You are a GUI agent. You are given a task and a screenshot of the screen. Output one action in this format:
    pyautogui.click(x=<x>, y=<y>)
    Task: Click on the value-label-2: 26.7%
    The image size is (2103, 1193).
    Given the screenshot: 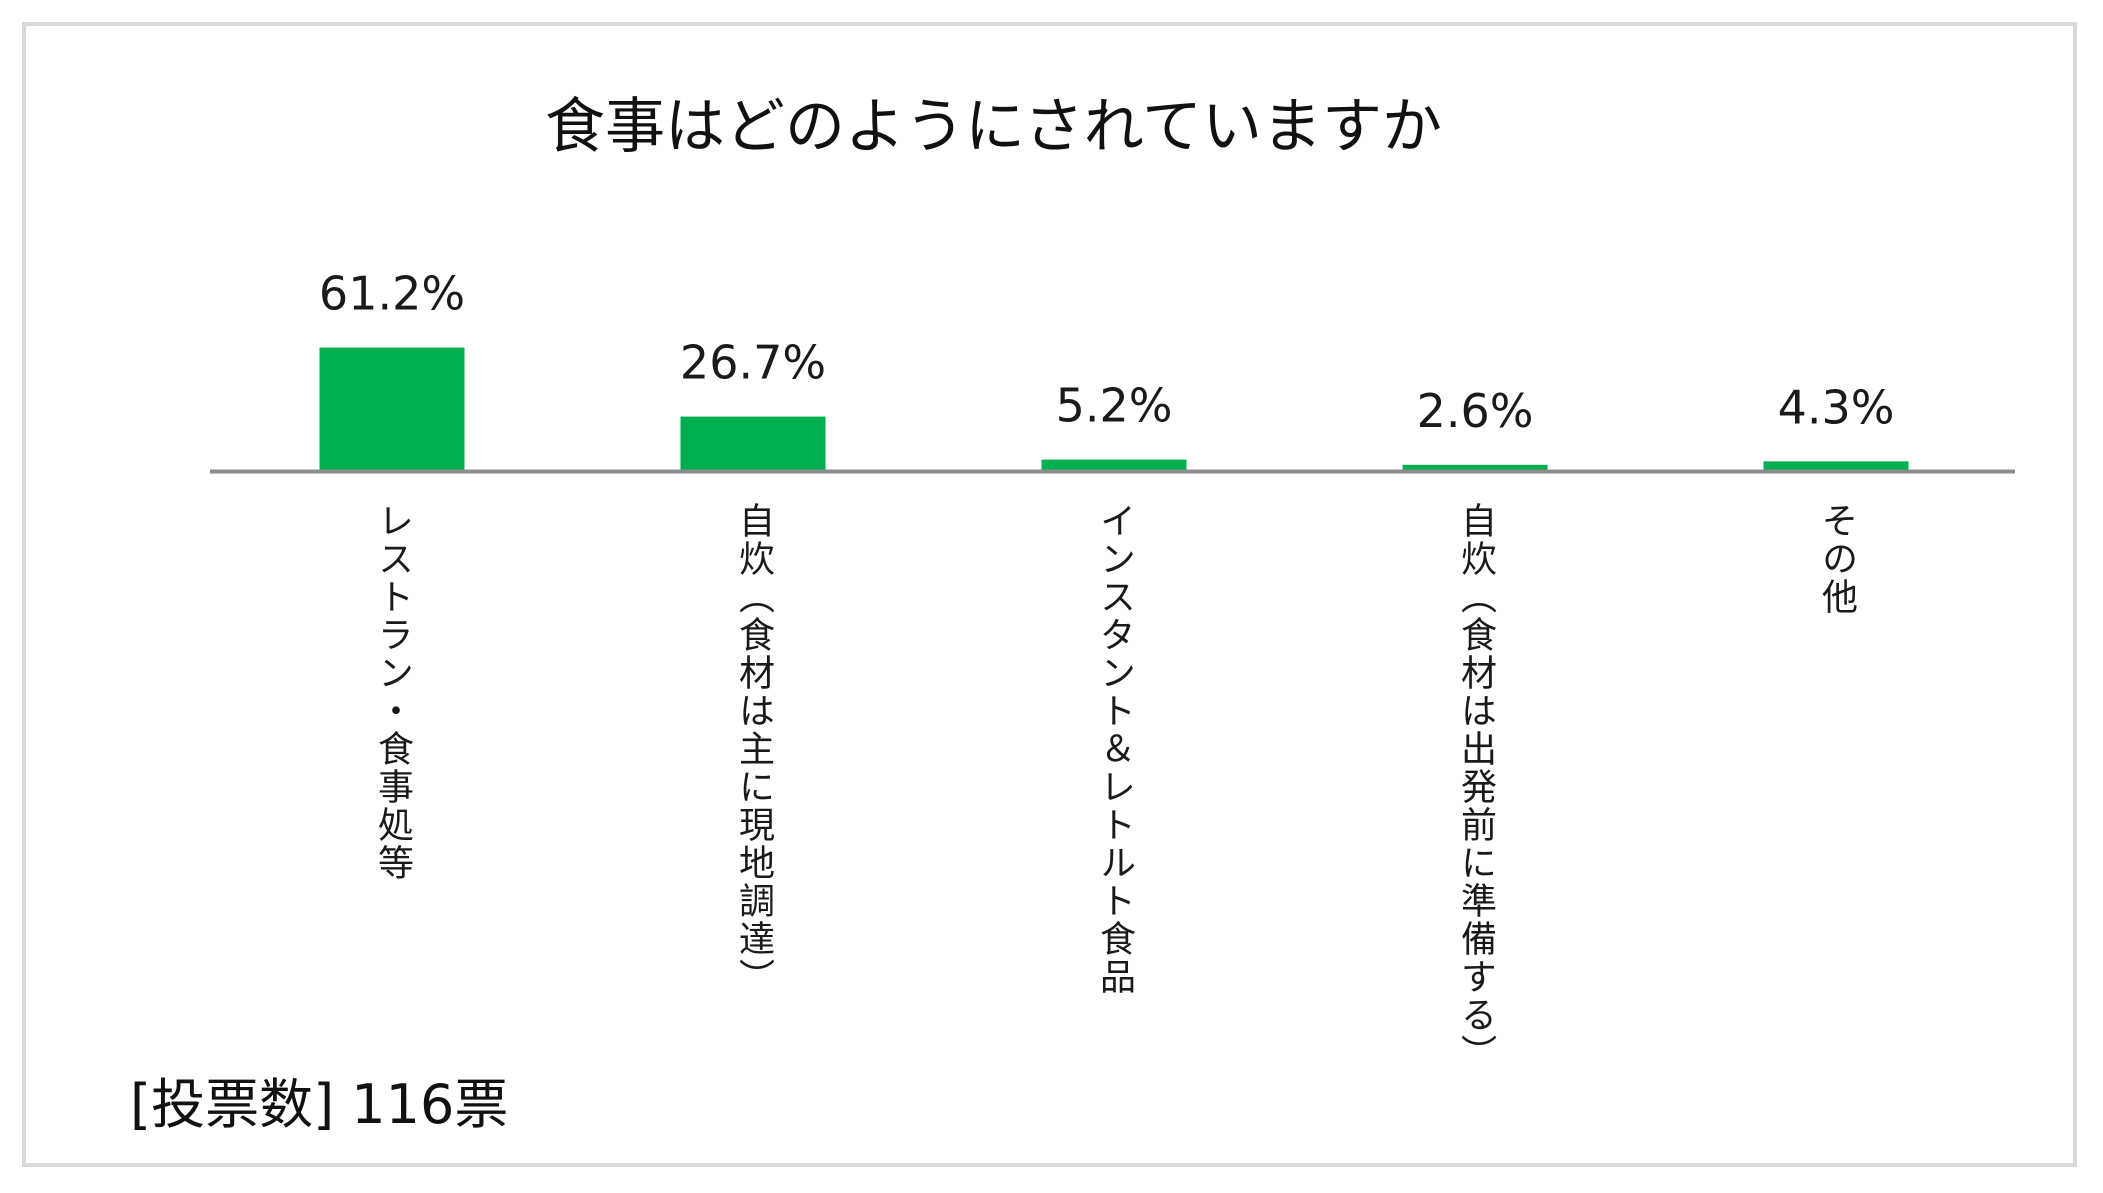 What is the action you would take?
    pyautogui.click(x=753, y=363)
    